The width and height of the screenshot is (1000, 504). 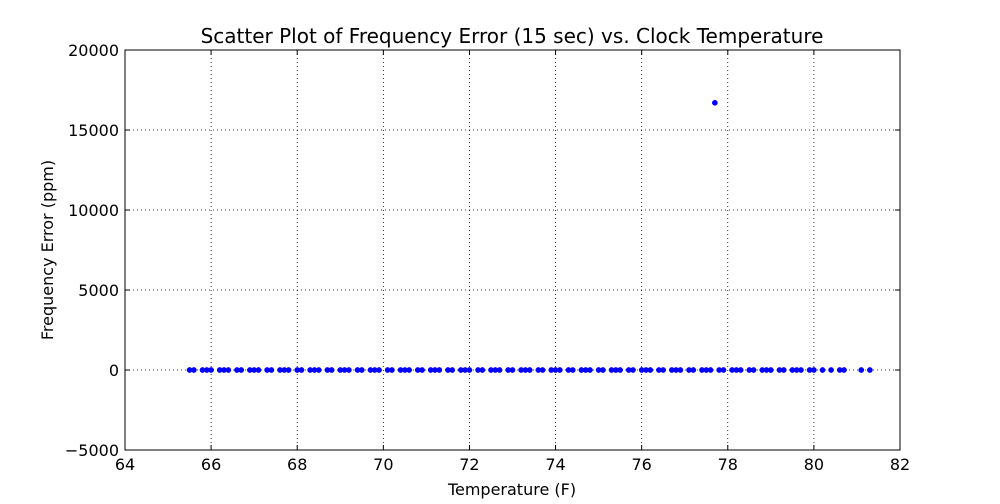 What do you see at coordinates (297, 464) in the screenshot?
I see `x-tick-label: 68` at bounding box center [297, 464].